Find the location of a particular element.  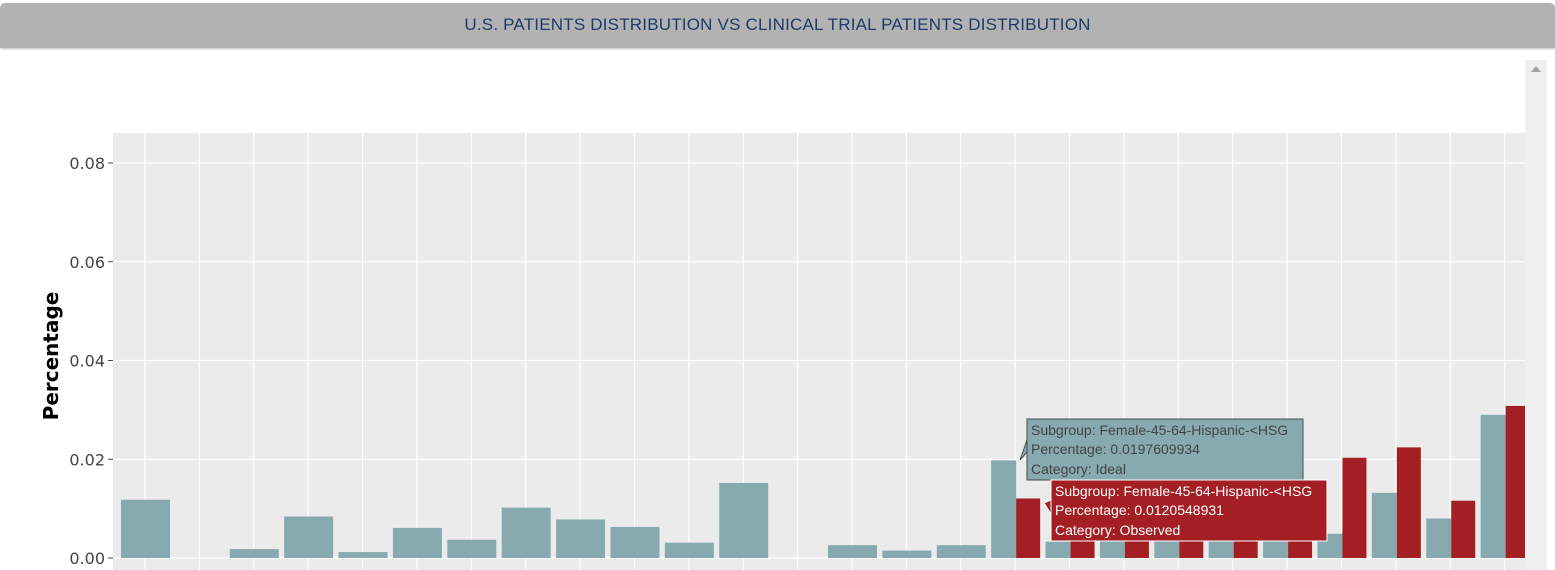

tooltip-observed-box is located at coordinates (1189, 510).